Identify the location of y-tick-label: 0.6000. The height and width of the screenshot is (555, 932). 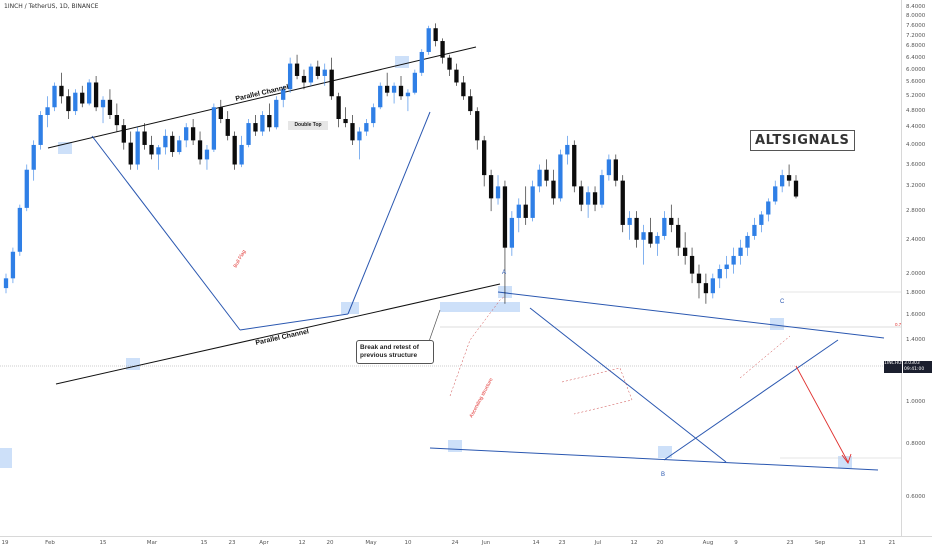
(916, 497).